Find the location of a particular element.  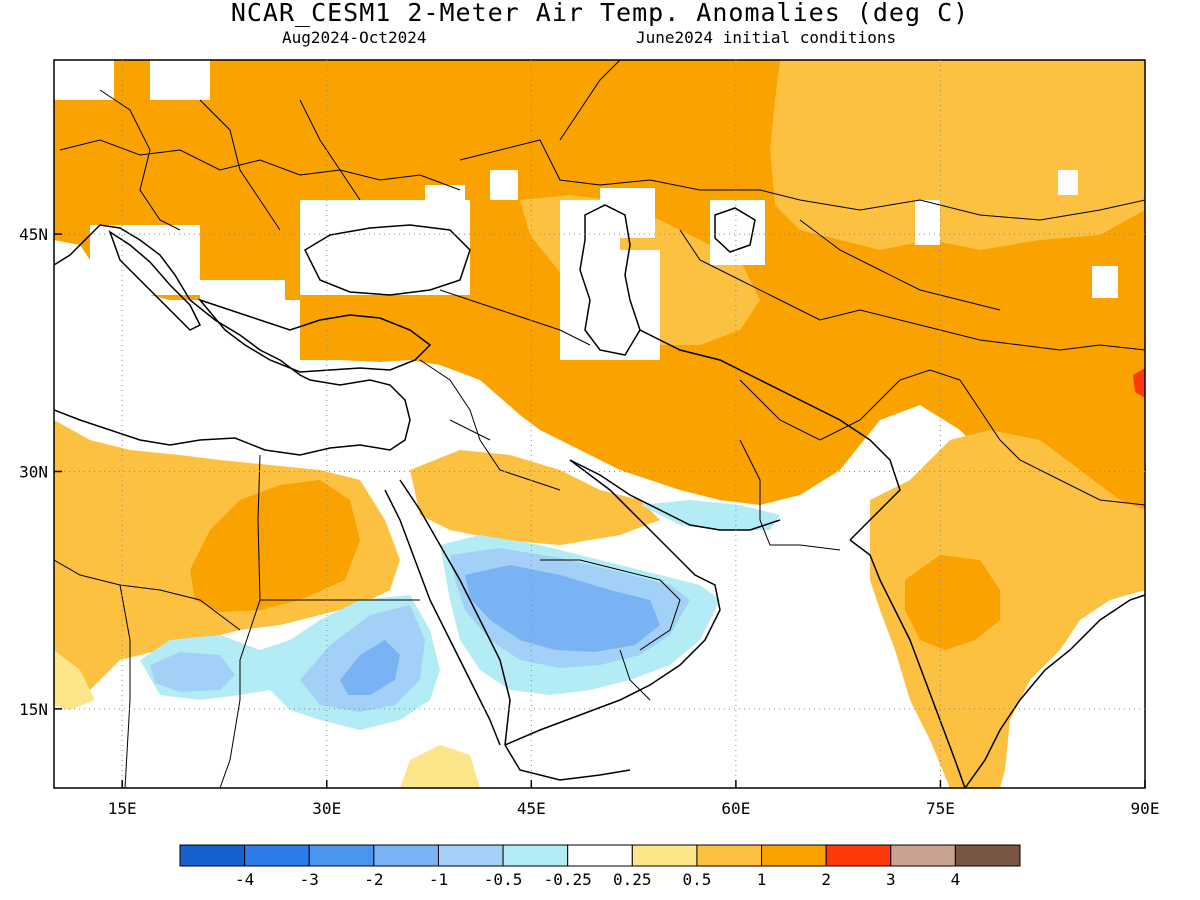

caspian-sea is located at coordinates (610, 280).